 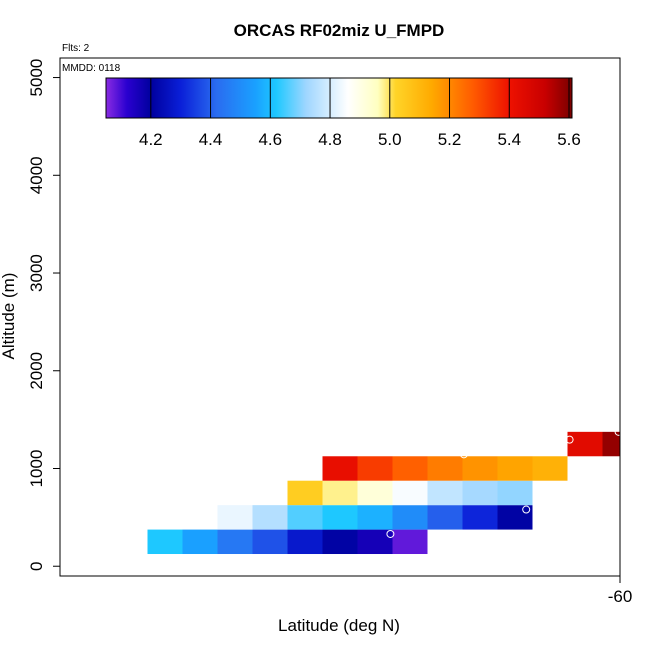 What do you see at coordinates (450, 139) in the screenshot?
I see `colorbar-tick-label: 5.2` at bounding box center [450, 139].